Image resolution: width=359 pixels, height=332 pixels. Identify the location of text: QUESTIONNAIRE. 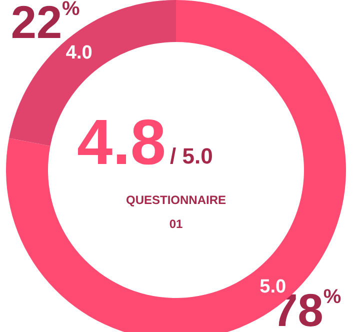
(176, 200).